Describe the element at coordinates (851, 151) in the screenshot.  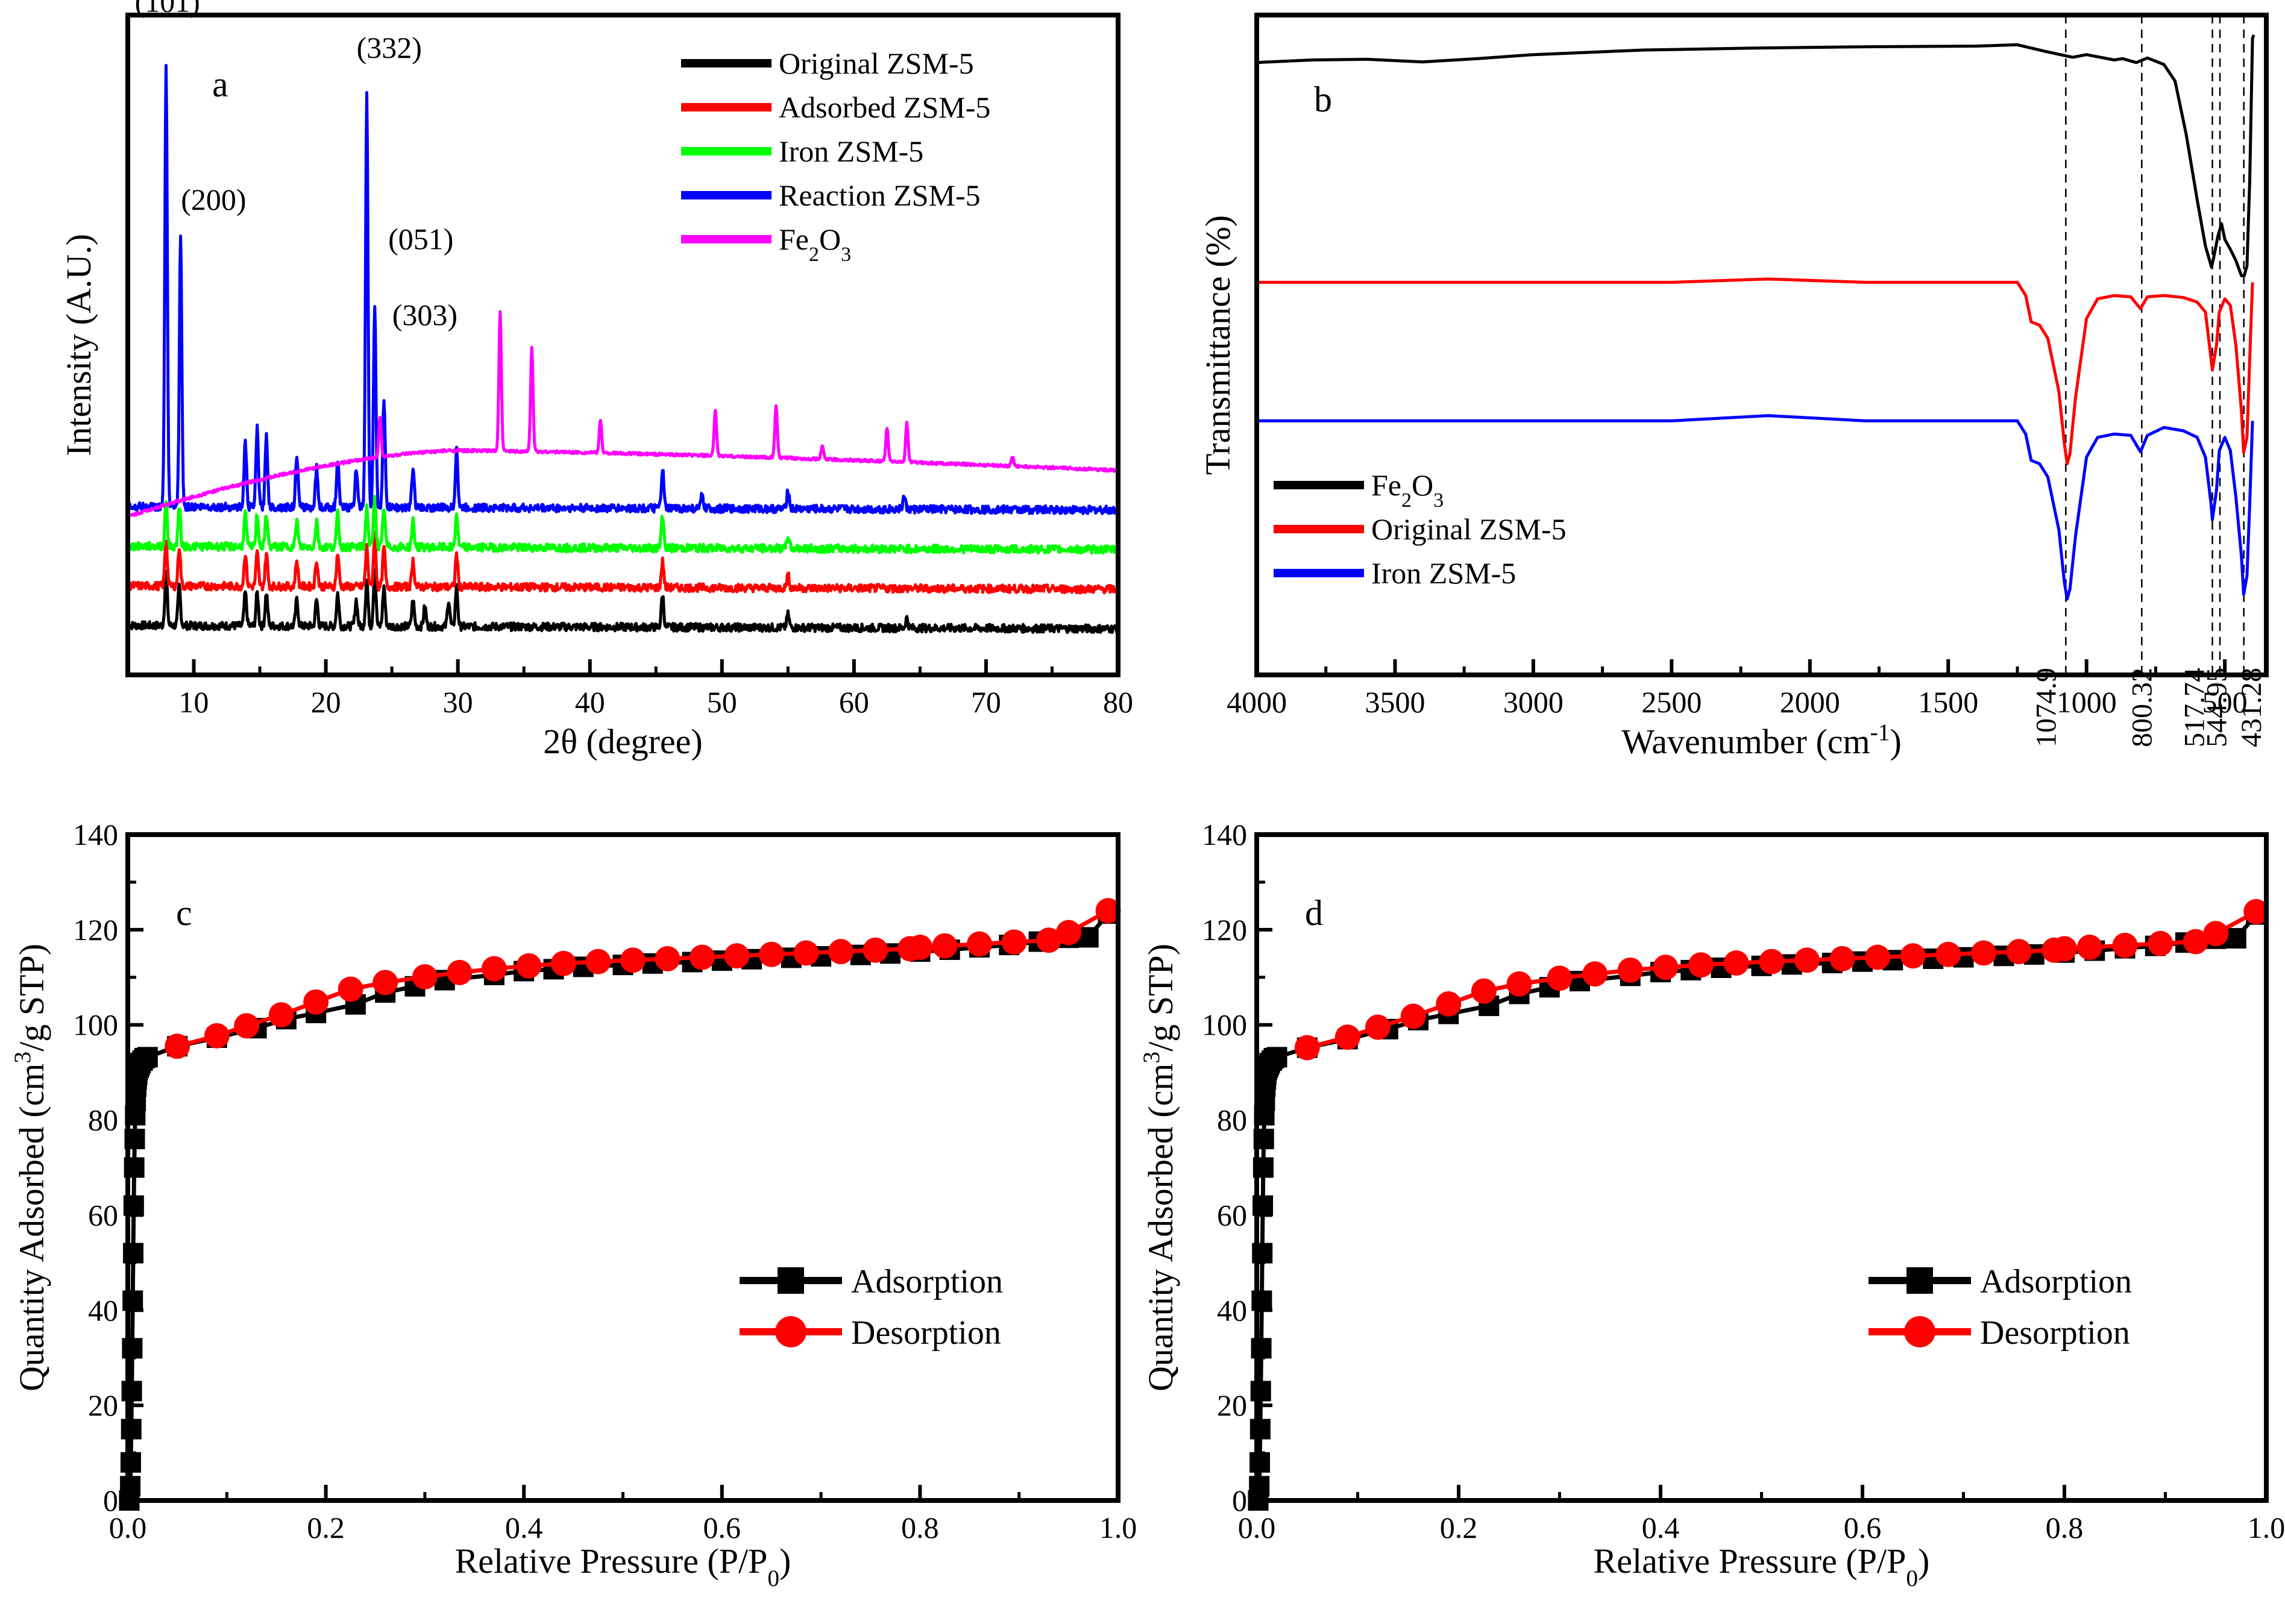
I see `legend-label: Iron ZSM-5` at that location.